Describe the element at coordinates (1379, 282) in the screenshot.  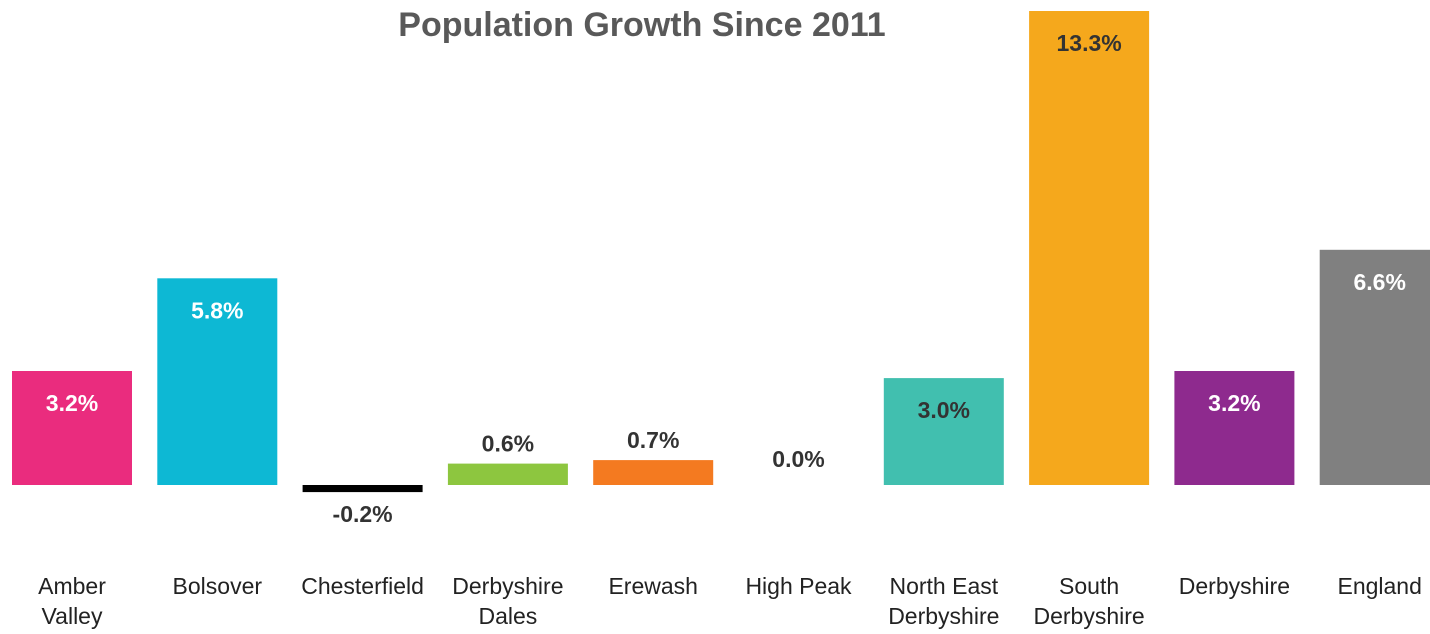
I see `value-label-england: 6.6%` at that location.